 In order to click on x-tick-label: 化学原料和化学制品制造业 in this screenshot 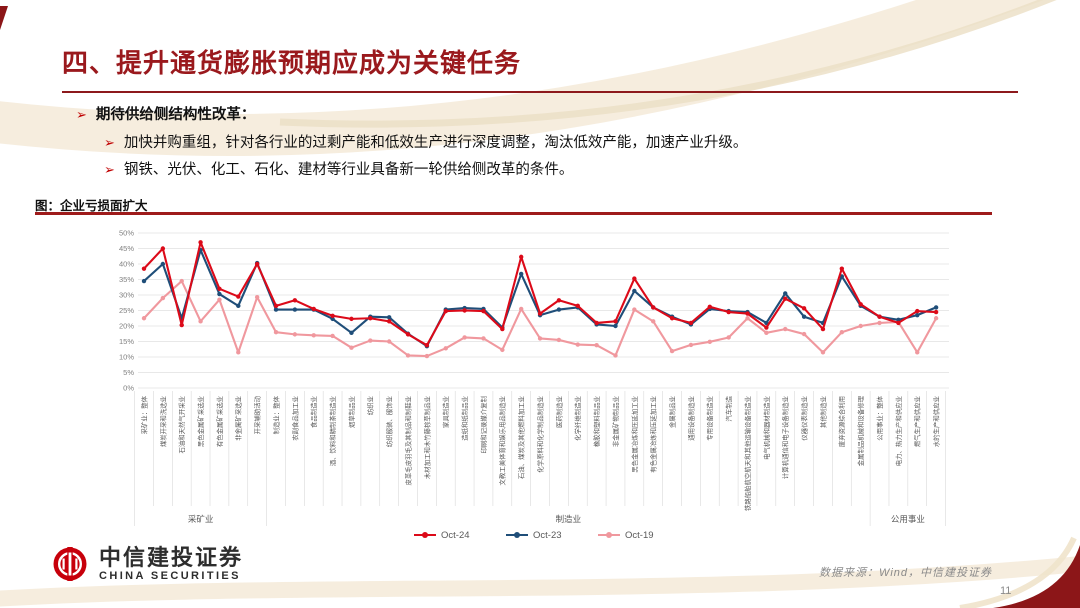, I will do `click(539, 433)`.